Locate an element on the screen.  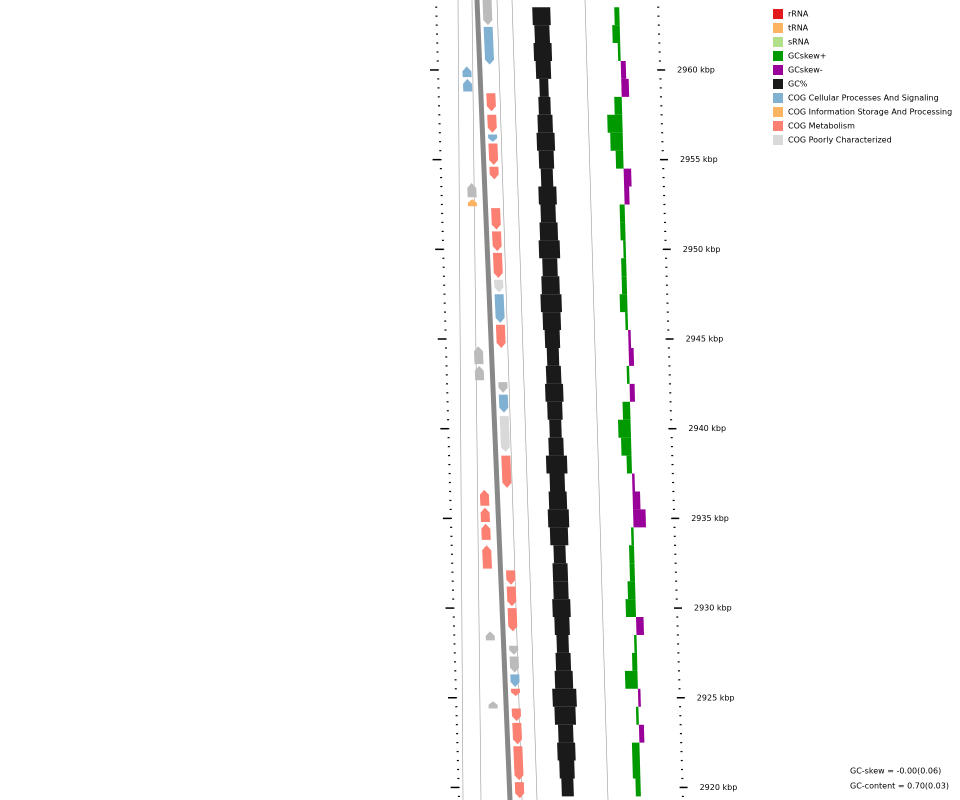
tick-label: 2940 kbp is located at coordinates (707, 428).